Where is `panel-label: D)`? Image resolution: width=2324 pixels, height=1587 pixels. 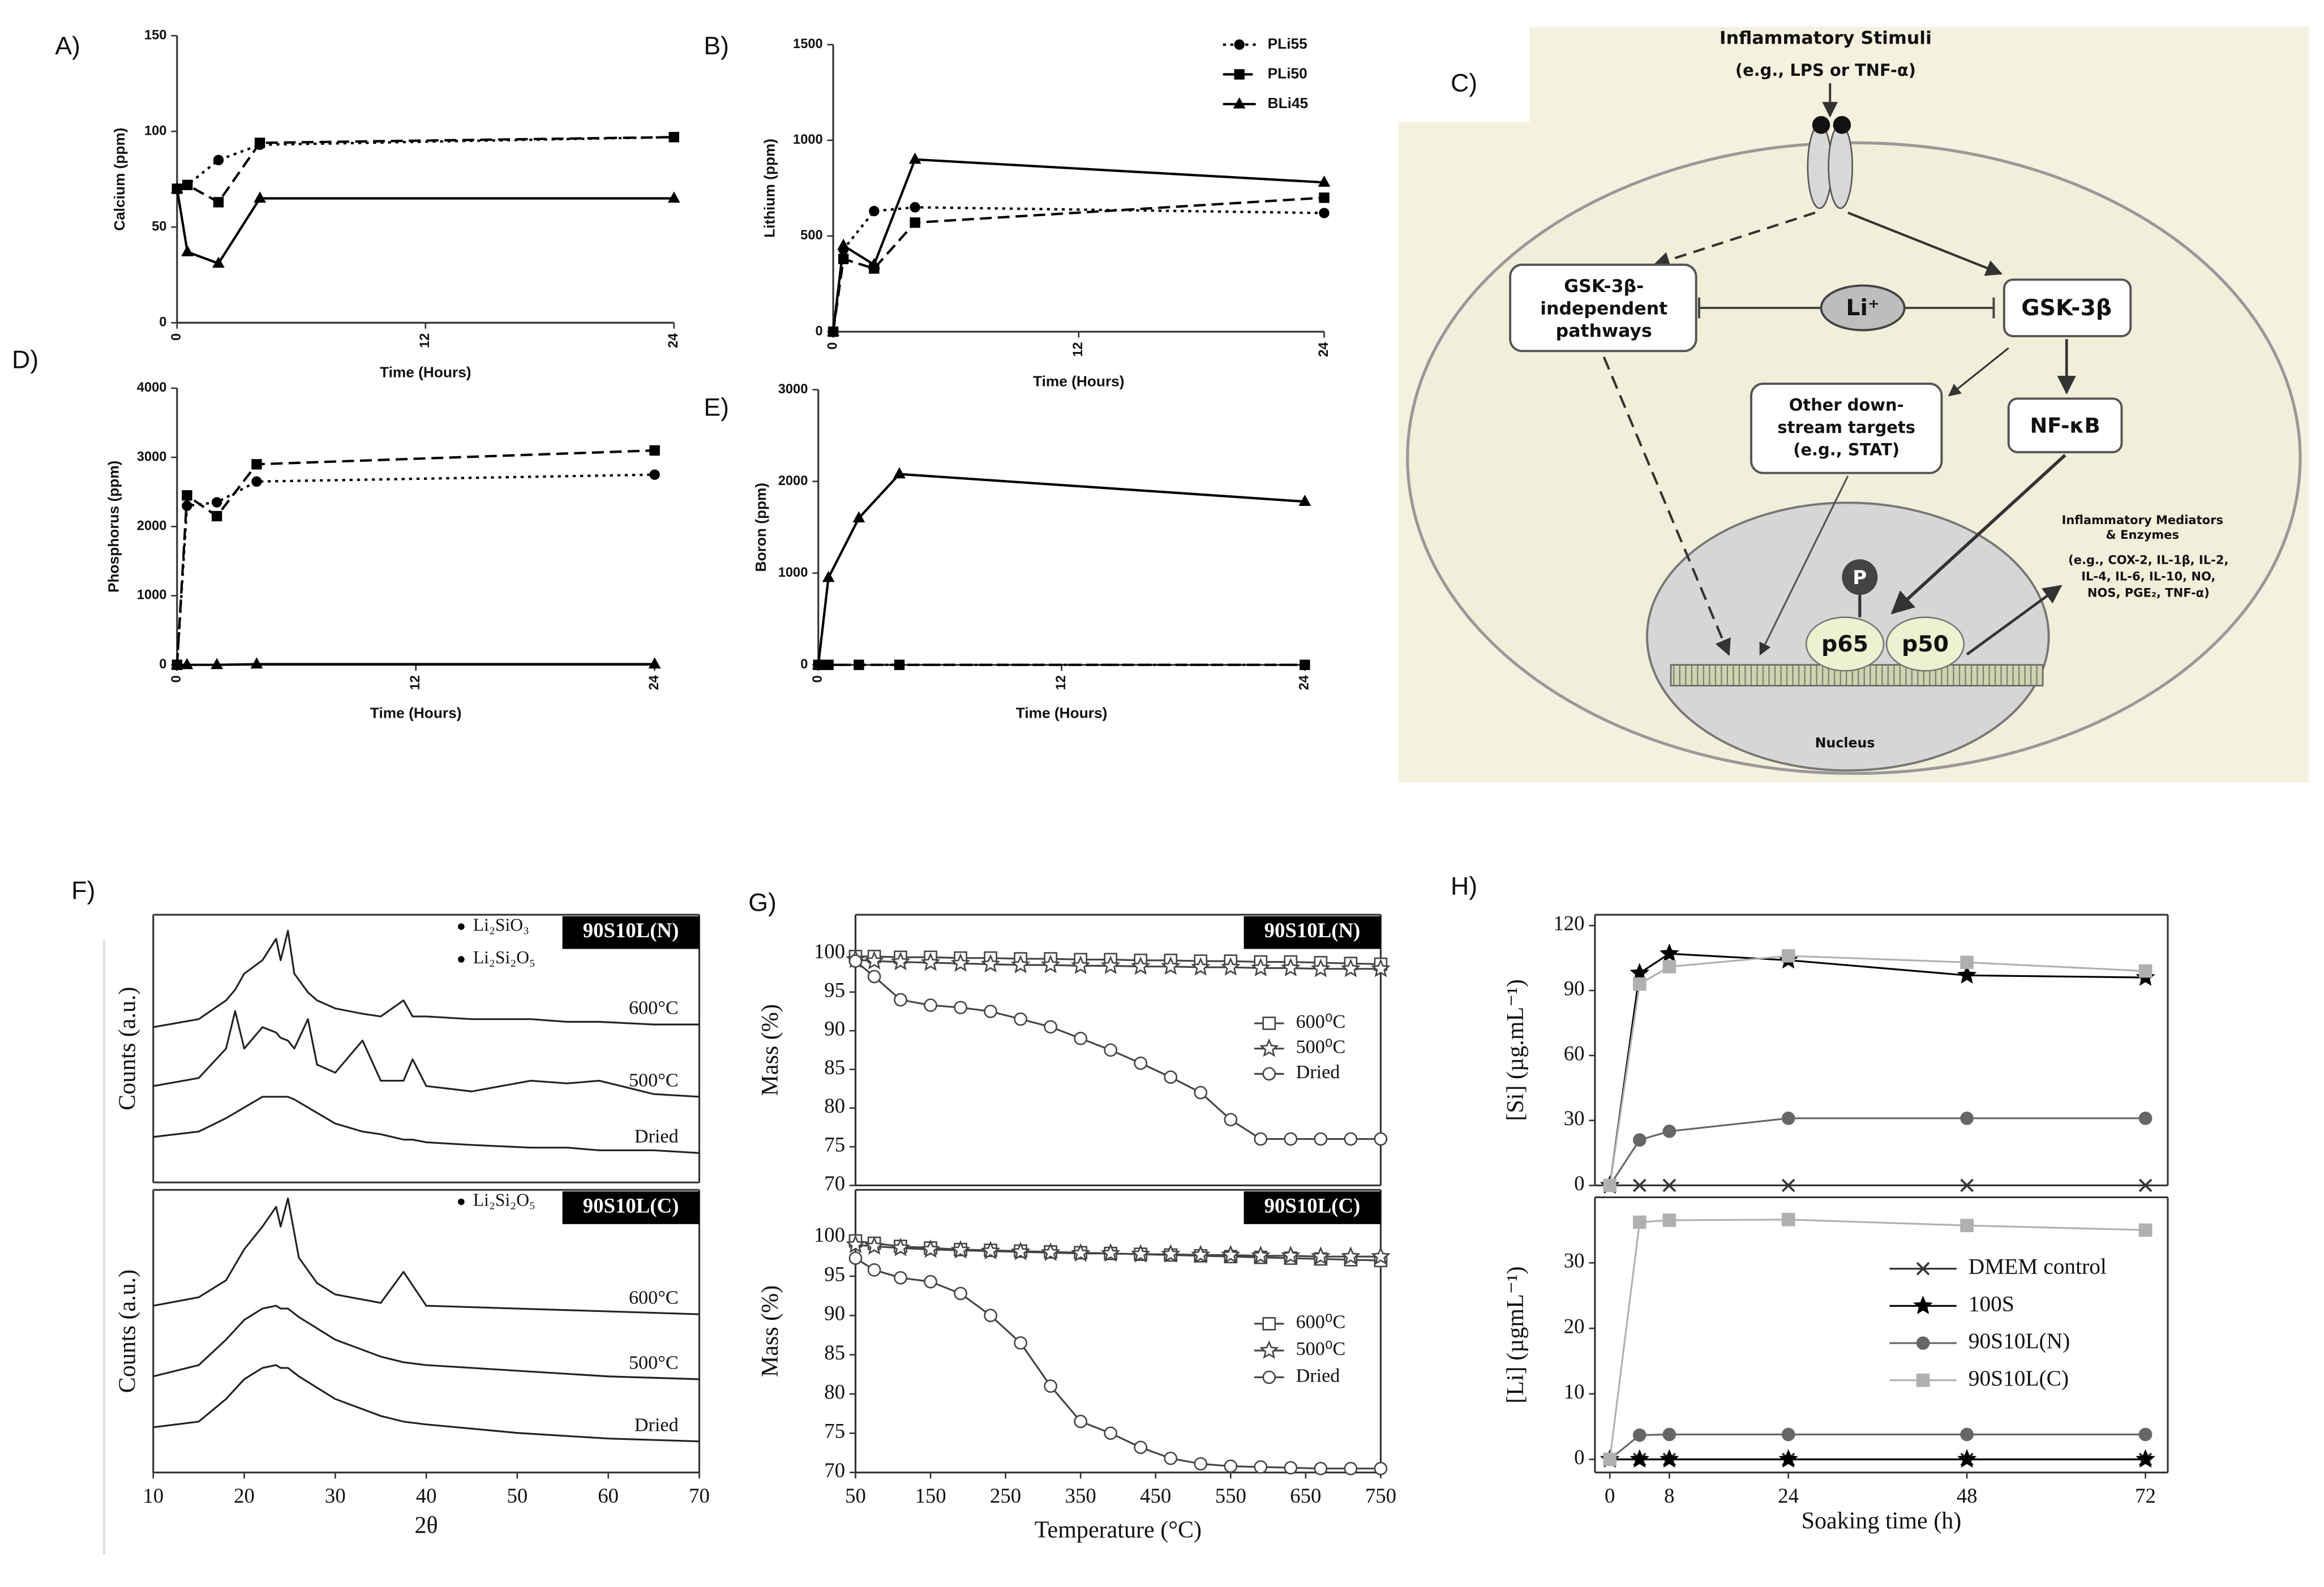
panel-label: D) is located at coordinates (25, 360).